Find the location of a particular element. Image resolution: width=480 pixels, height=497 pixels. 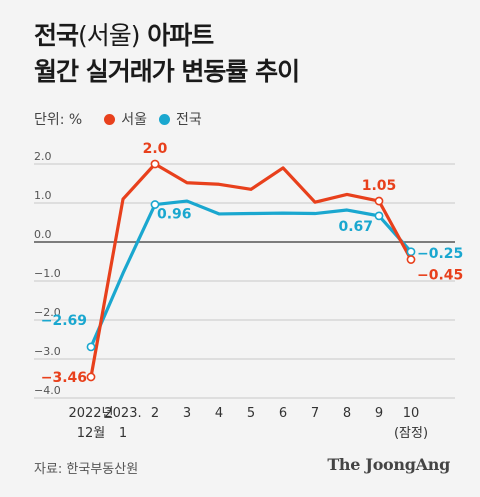

x-tick-label: (잠정) is located at coordinates (411, 433).